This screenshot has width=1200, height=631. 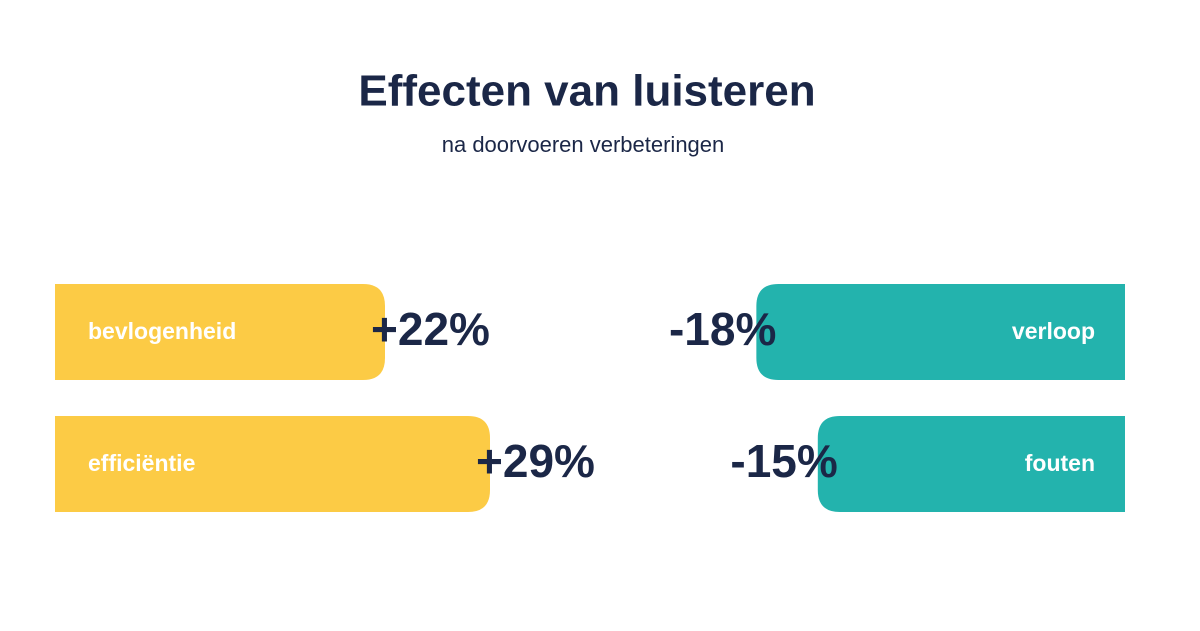 What do you see at coordinates (430, 329) in the screenshot?
I see `value-label: +22%` at bounding box center [430, 329].